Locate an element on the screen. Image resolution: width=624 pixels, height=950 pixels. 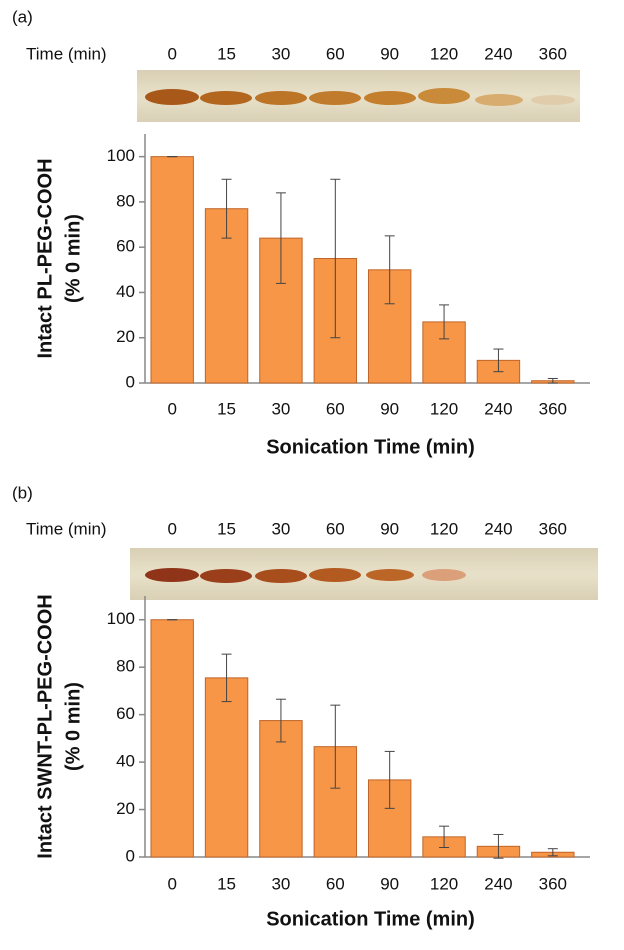
panel-label: (b) is located at coordinates (22, 492).